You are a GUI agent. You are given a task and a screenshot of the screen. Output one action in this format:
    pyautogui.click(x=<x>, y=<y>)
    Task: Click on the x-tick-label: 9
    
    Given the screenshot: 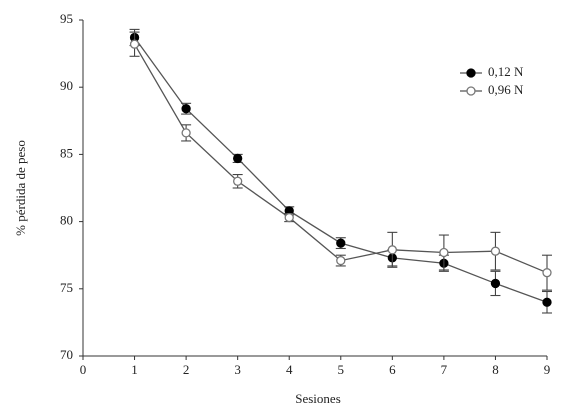 What is the action you would take?
    pyautogui.click(x=547, y=369)
    